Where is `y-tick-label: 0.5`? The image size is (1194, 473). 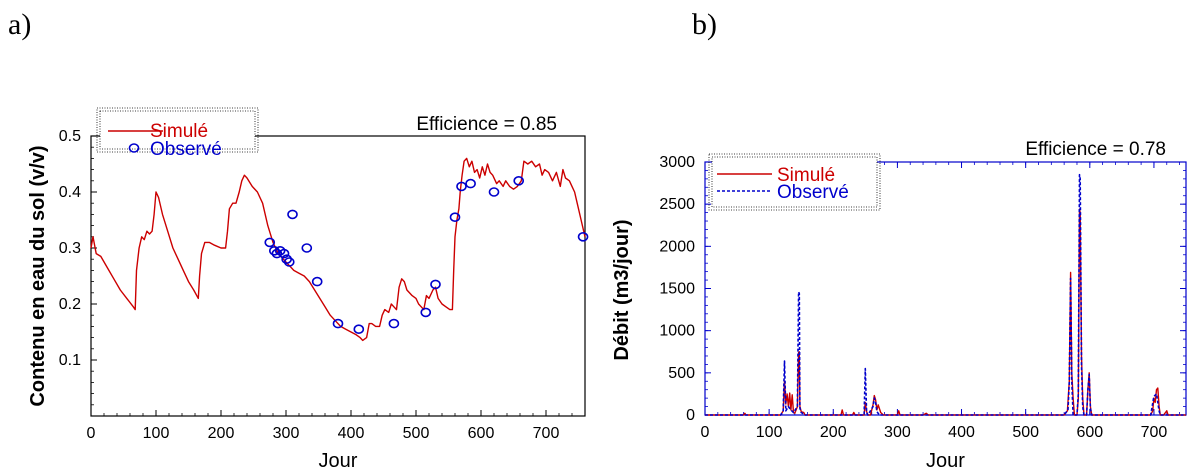
y-tick-label: 0.5 is located at coordinates (70, 136).